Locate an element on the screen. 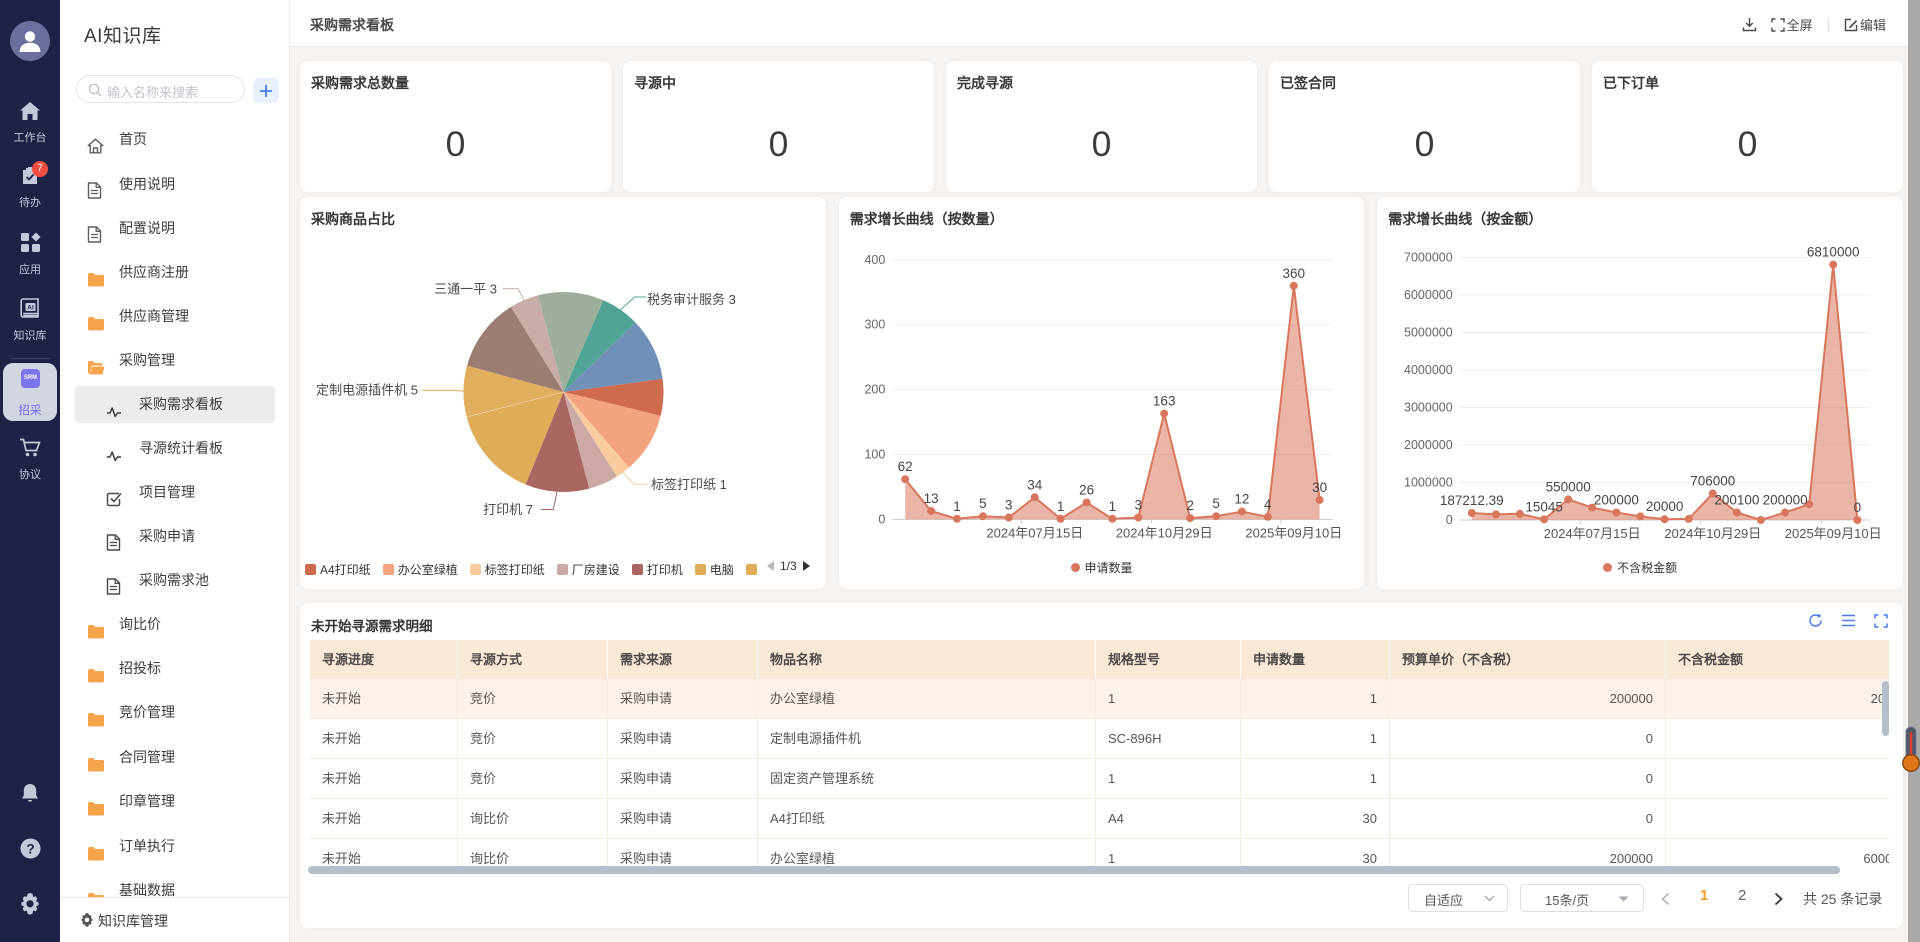  svg-text: 100 is located at coordinates (874, 455).